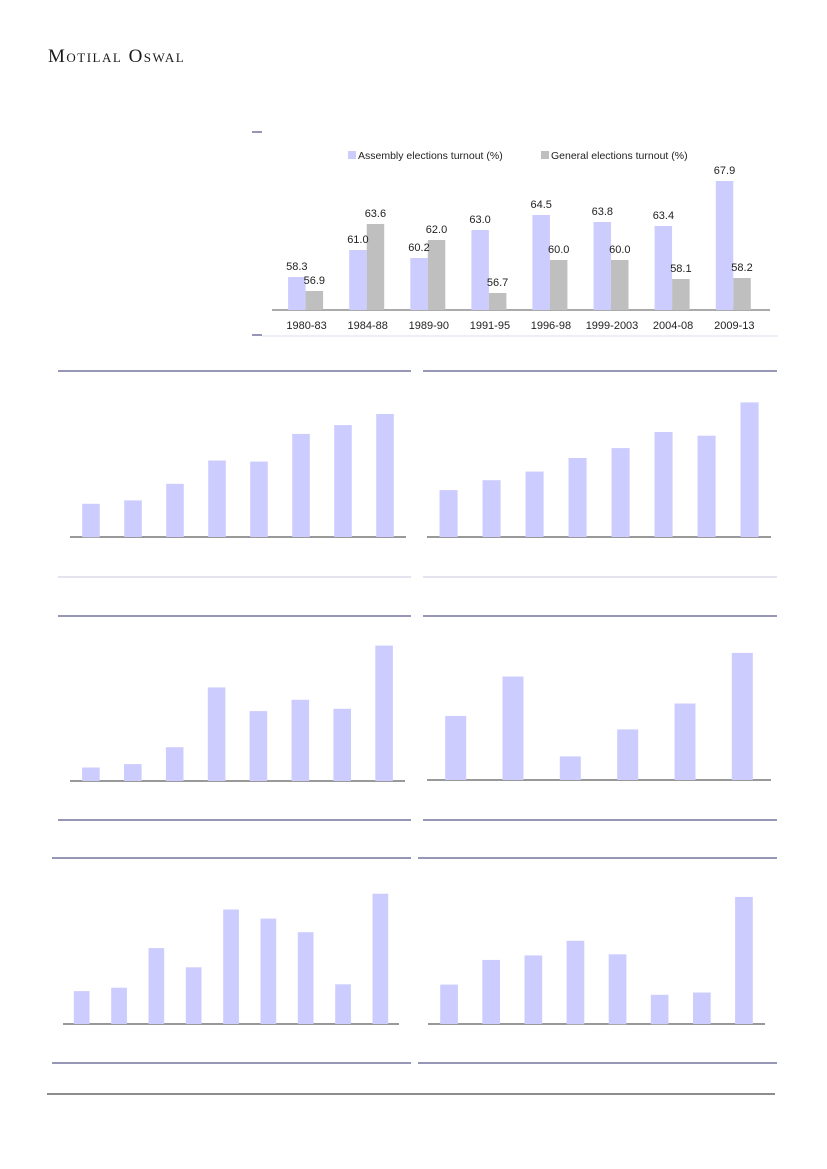 The image size is (827, 1169). Describe the element at coordinates (680, 269) in the screenshot. I see `label-general-7: 58.1` at that location.